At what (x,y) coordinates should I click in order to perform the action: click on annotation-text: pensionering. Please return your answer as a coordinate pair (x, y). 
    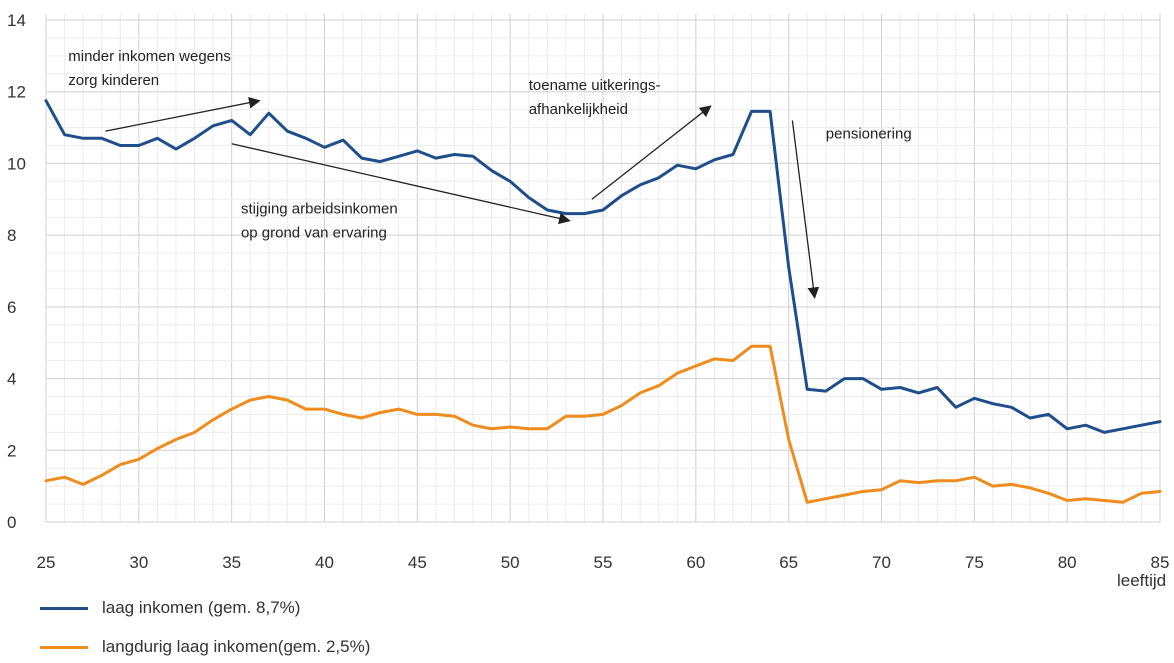
    Looking at the image, I should click on (869, 133).